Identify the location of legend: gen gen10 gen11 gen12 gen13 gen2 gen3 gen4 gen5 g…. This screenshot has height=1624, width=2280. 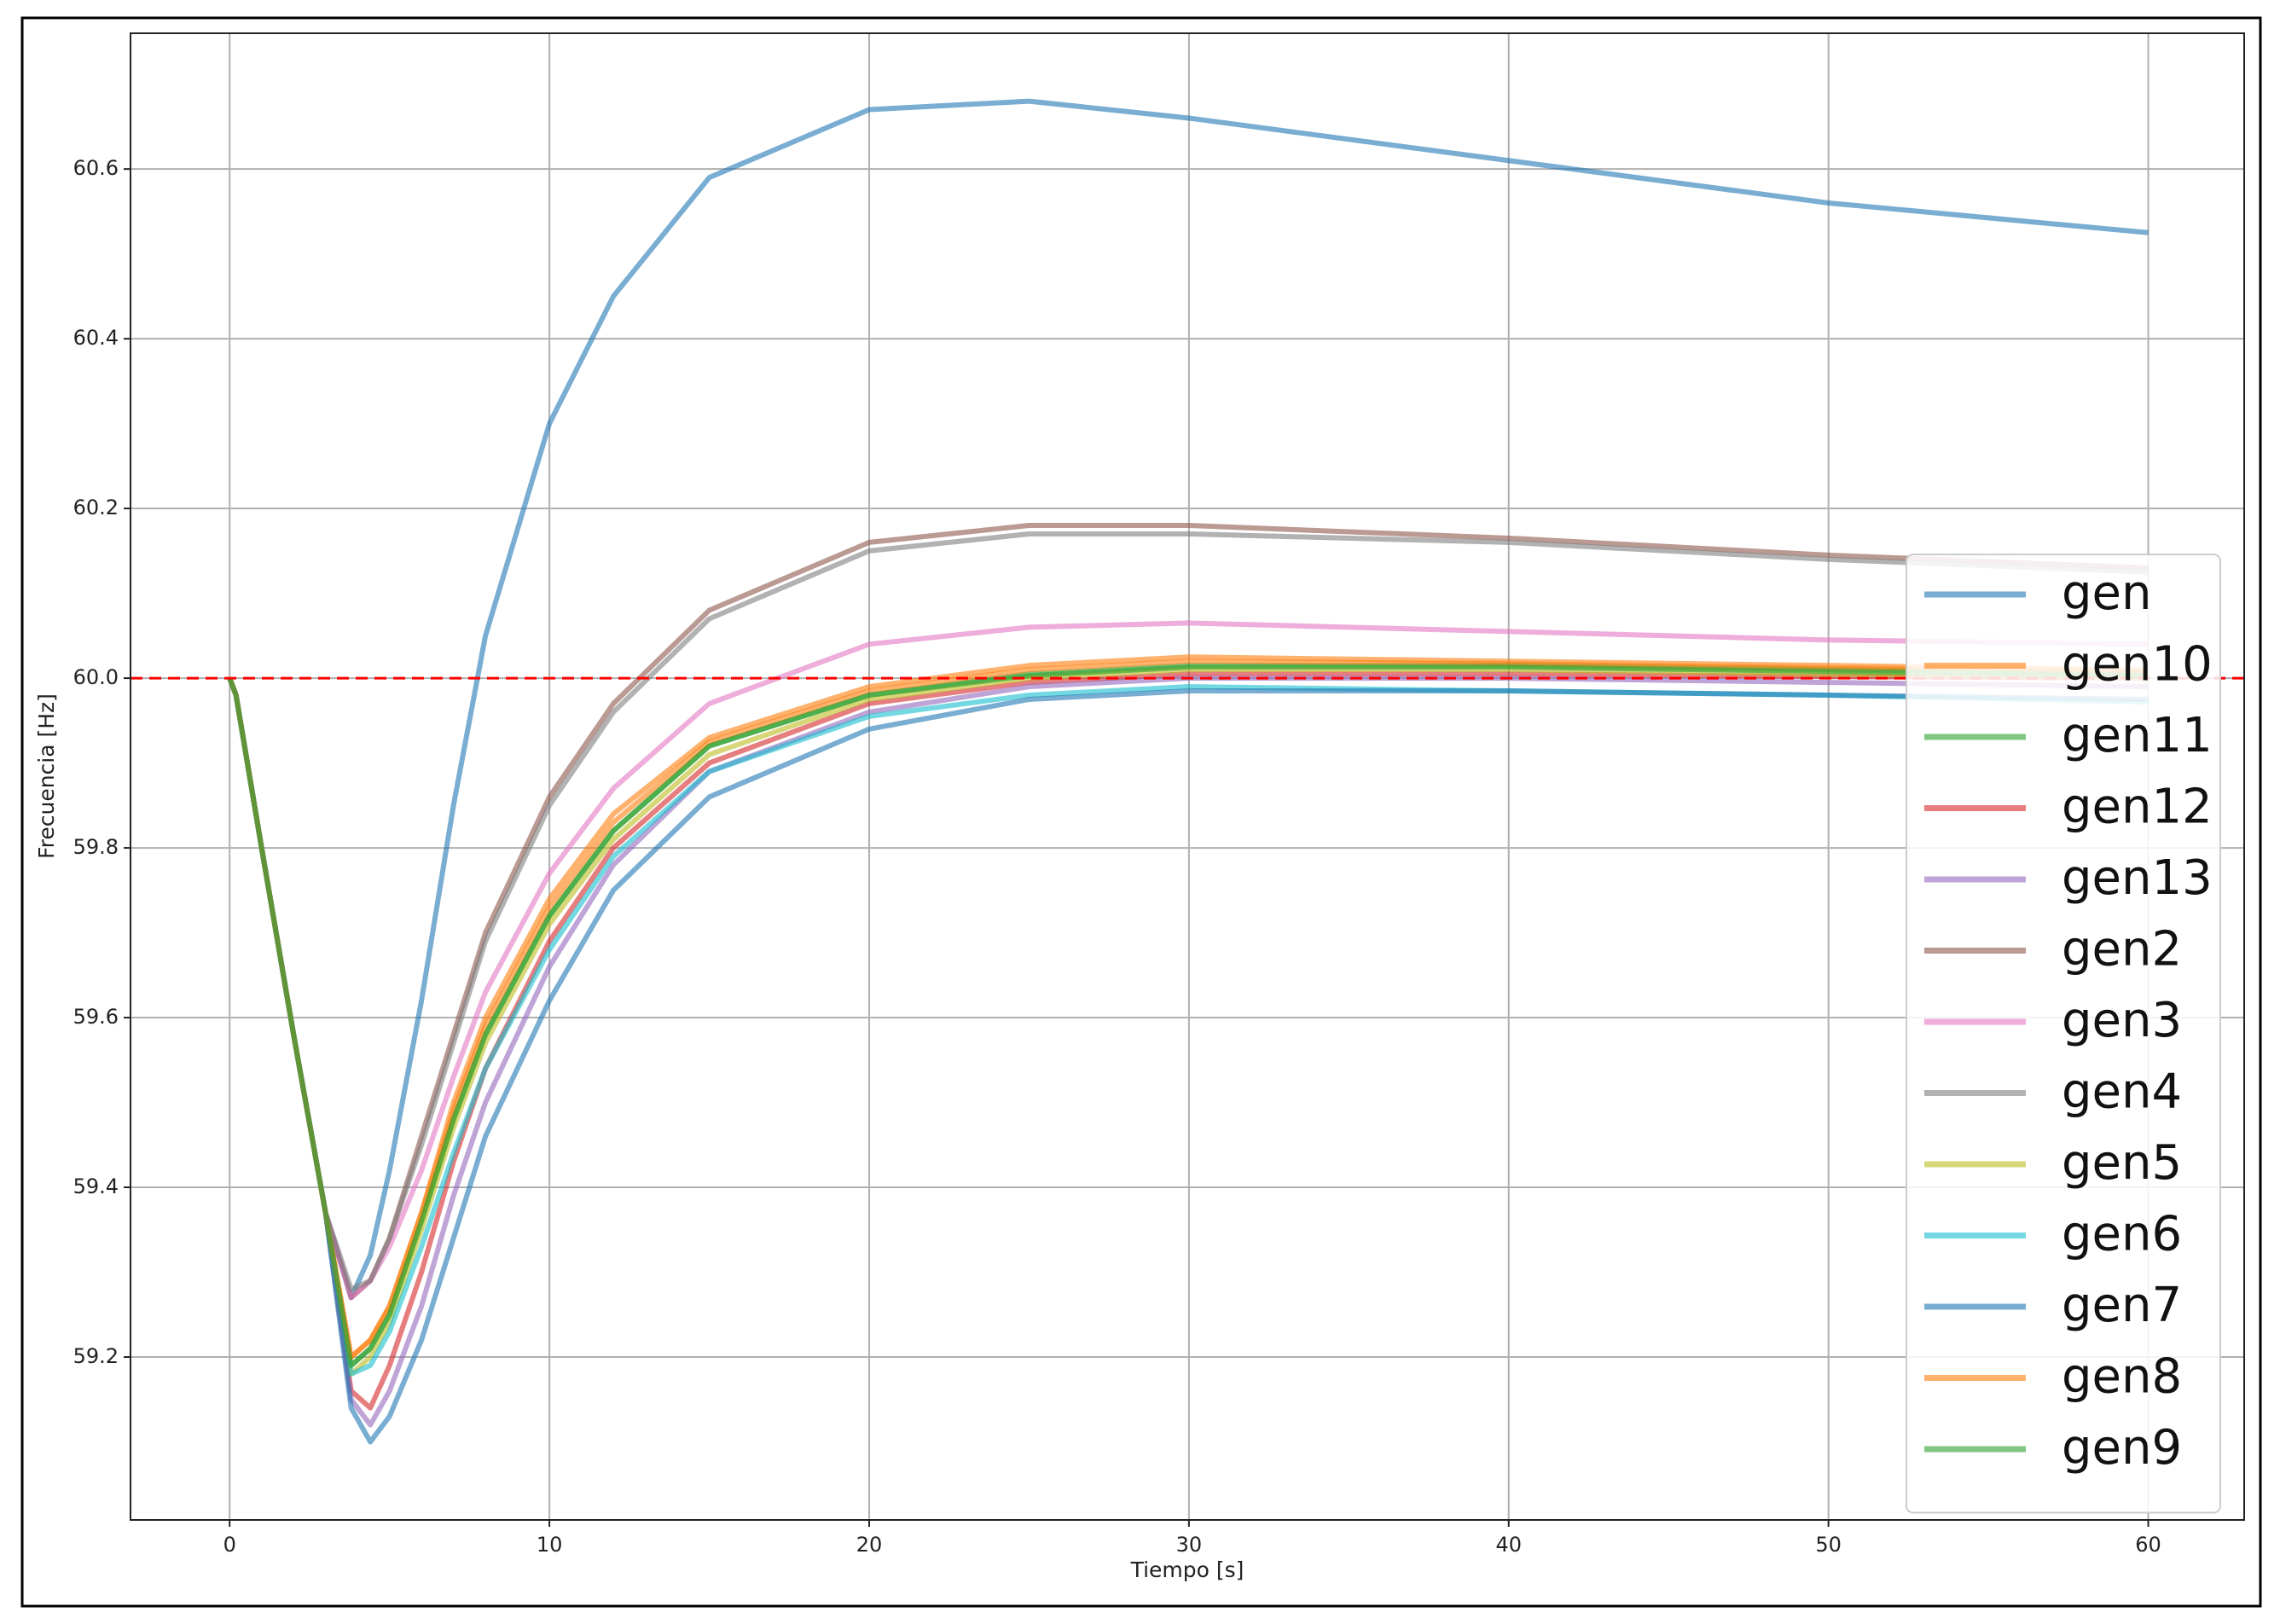
(2063, 1034).